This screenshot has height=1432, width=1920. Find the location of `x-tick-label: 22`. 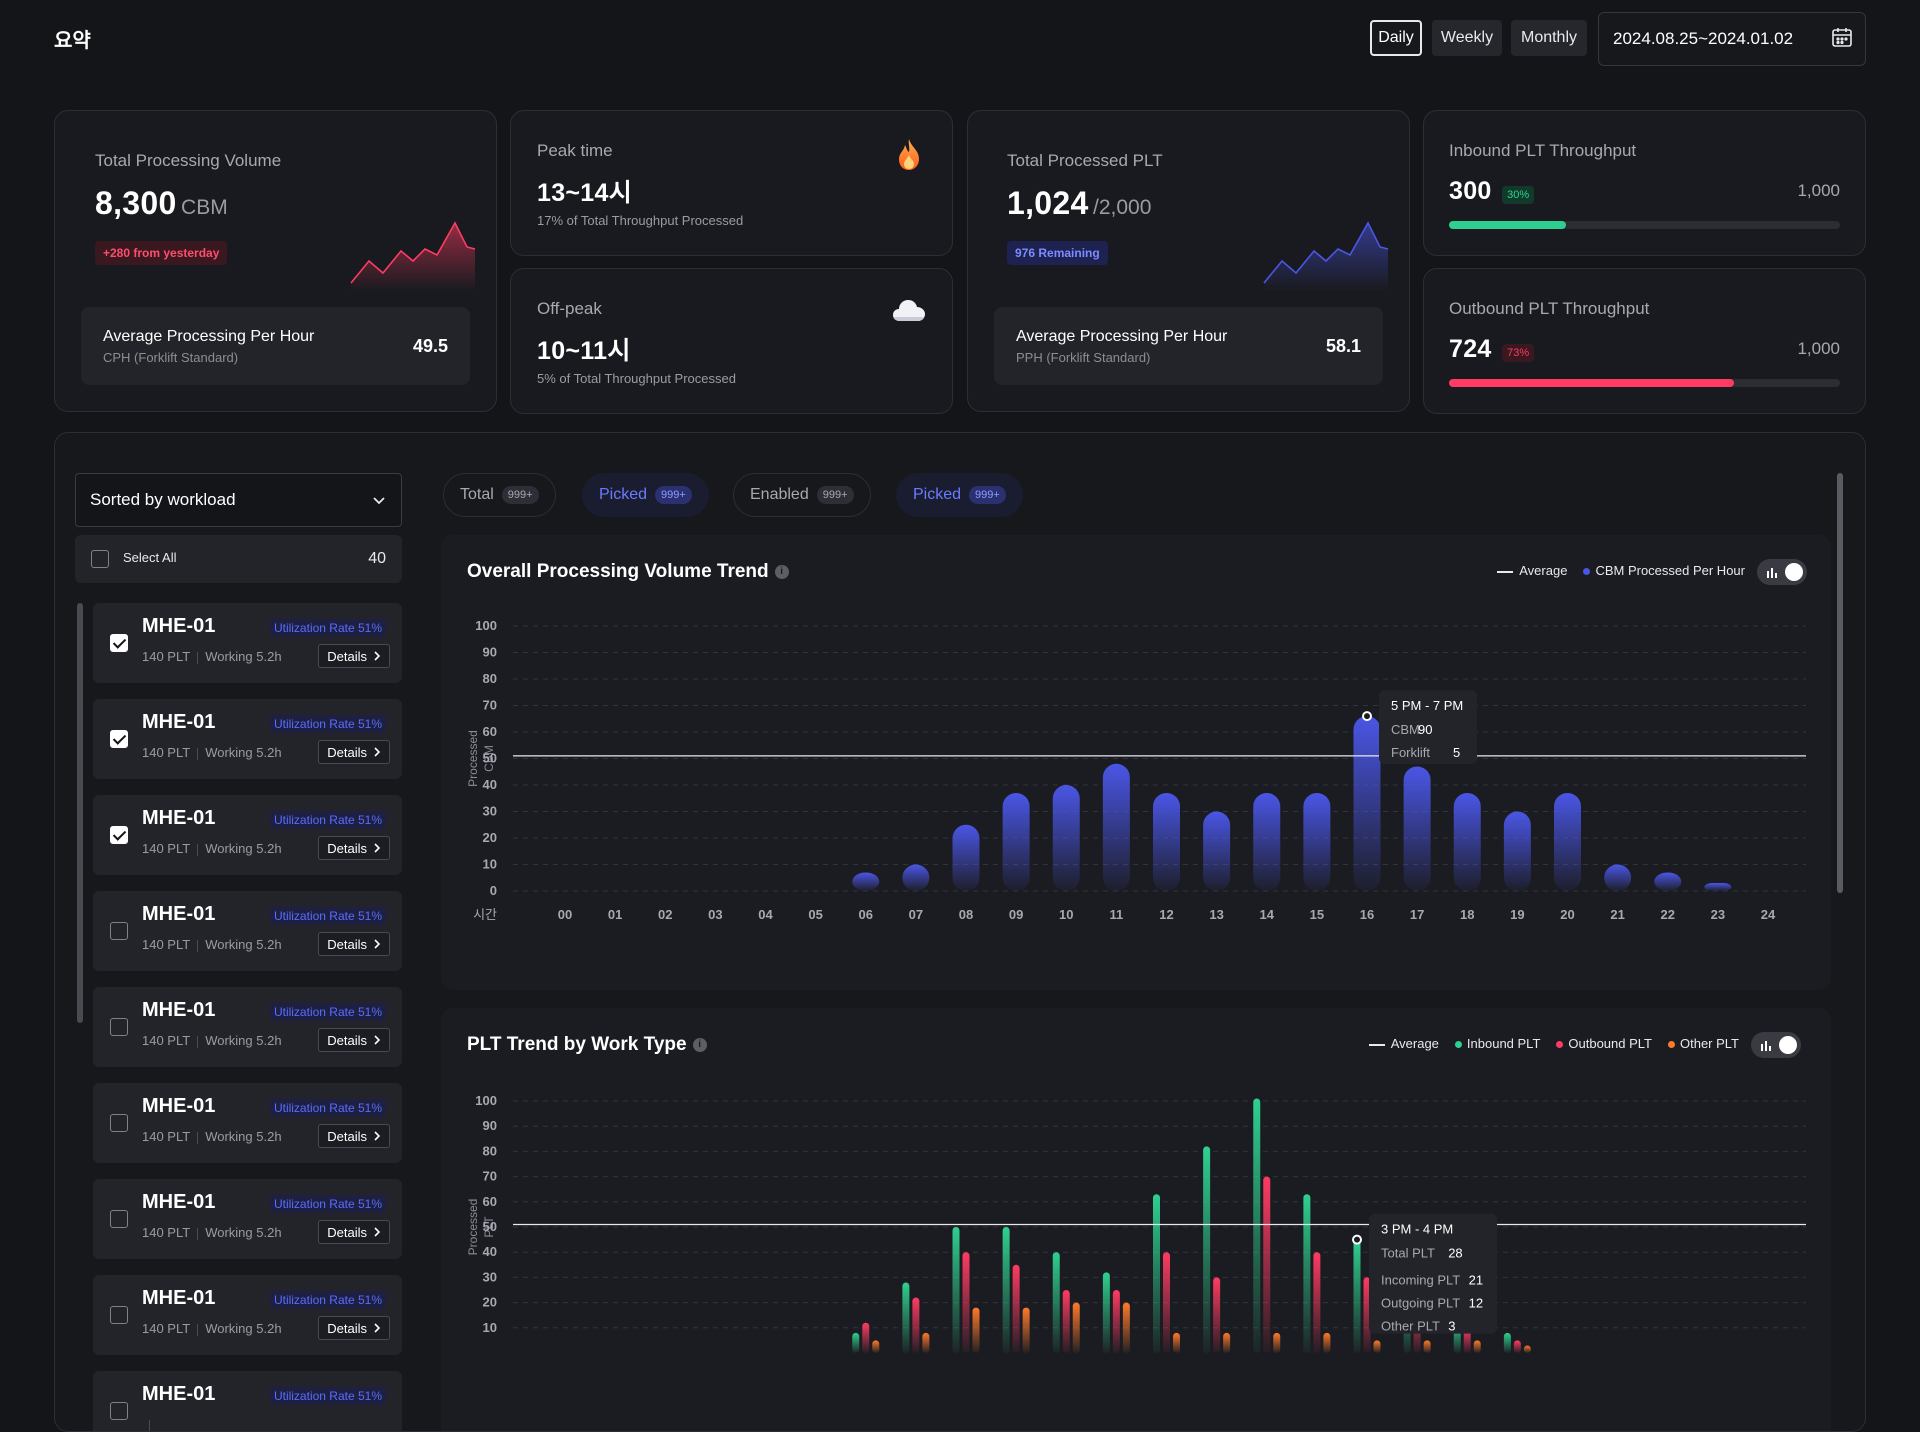

x-tick-label: 22 is located at coordinates (1668, 914).